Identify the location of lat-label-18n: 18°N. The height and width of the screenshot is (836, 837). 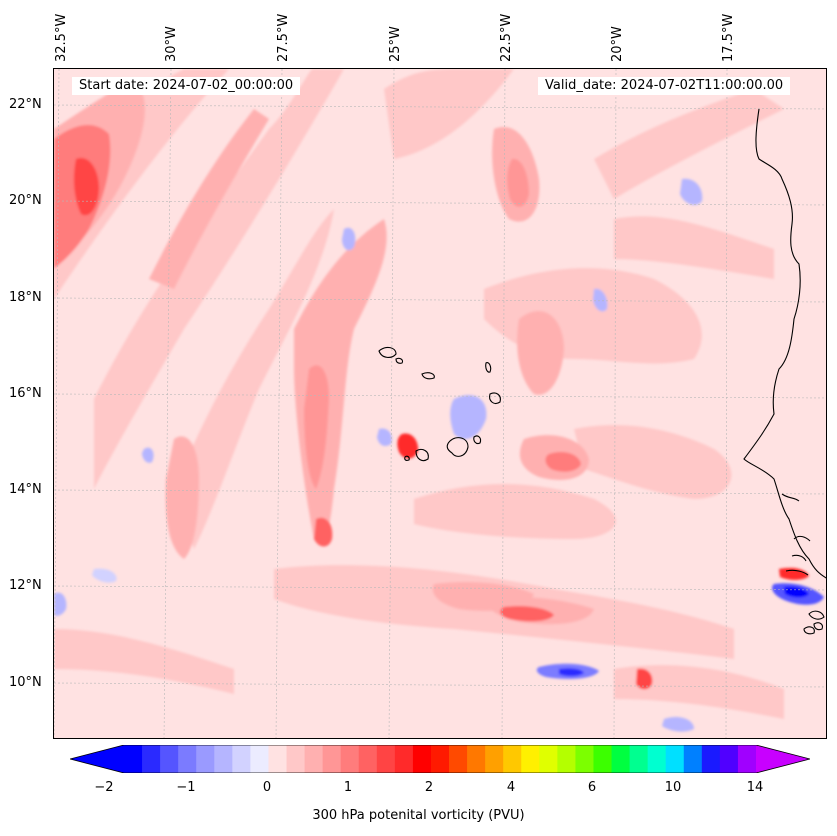
(25, 297).